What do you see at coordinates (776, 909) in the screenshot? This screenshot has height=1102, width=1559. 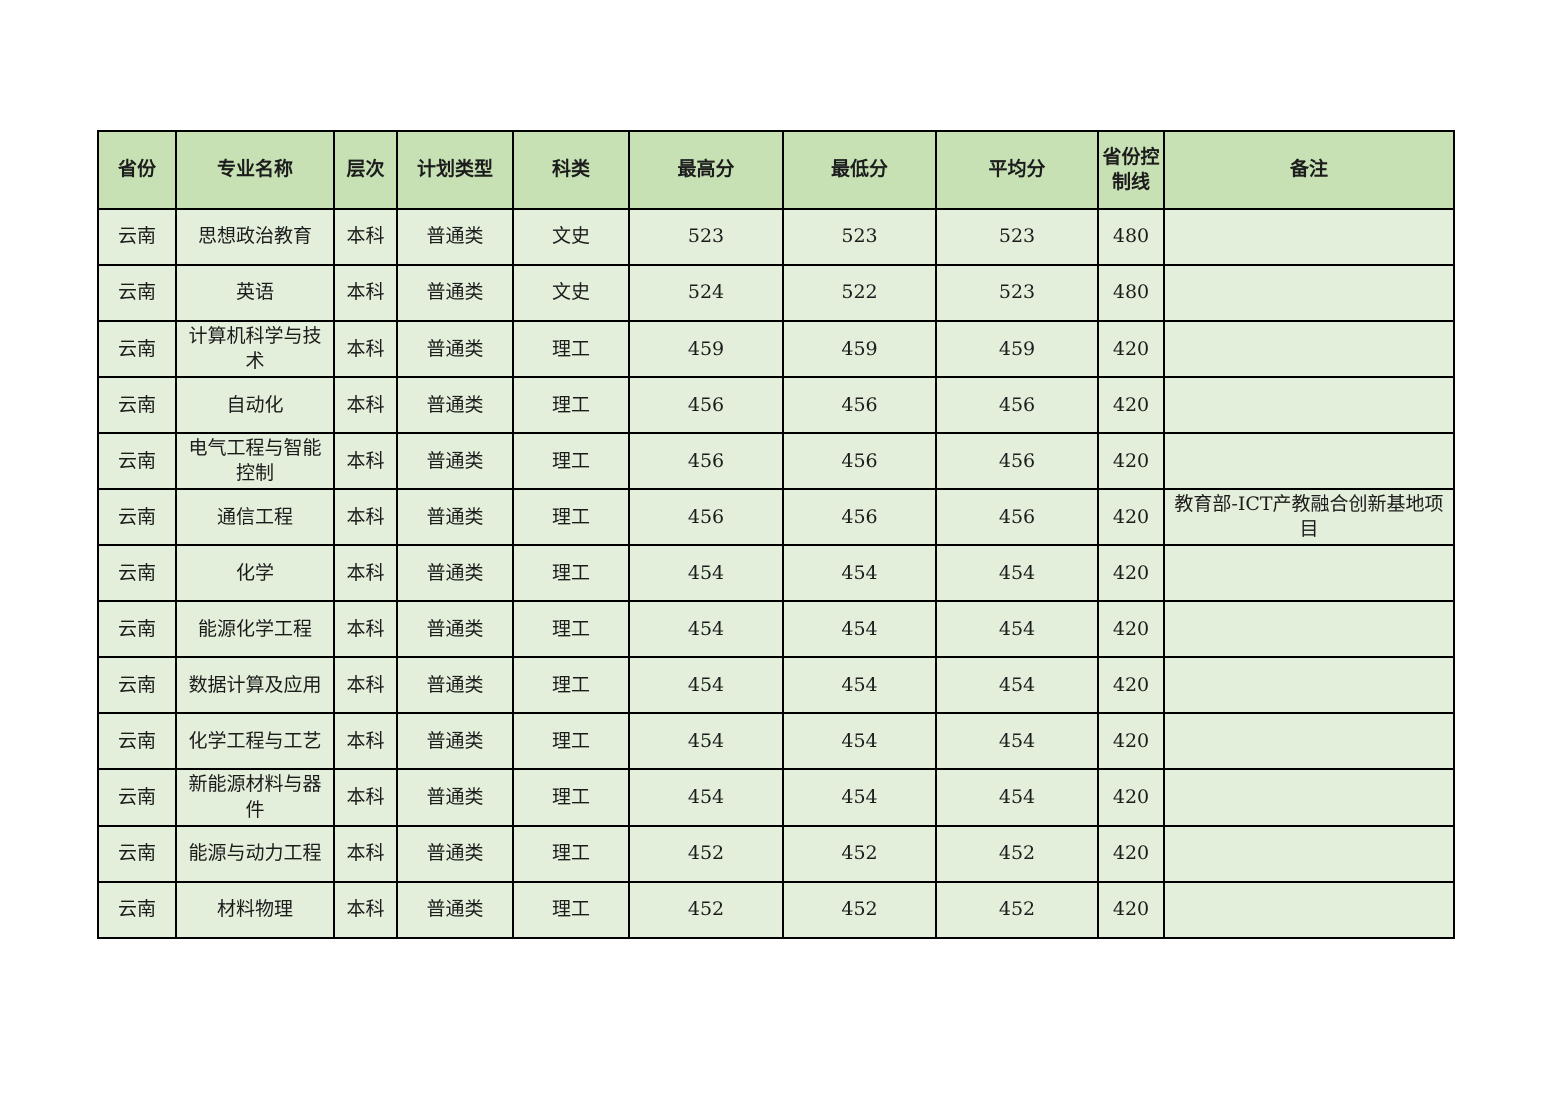 I see `table-row: 云南 材料物理 本科 普通类 理工 452 452 452 420` at bounding box center [776, 909].